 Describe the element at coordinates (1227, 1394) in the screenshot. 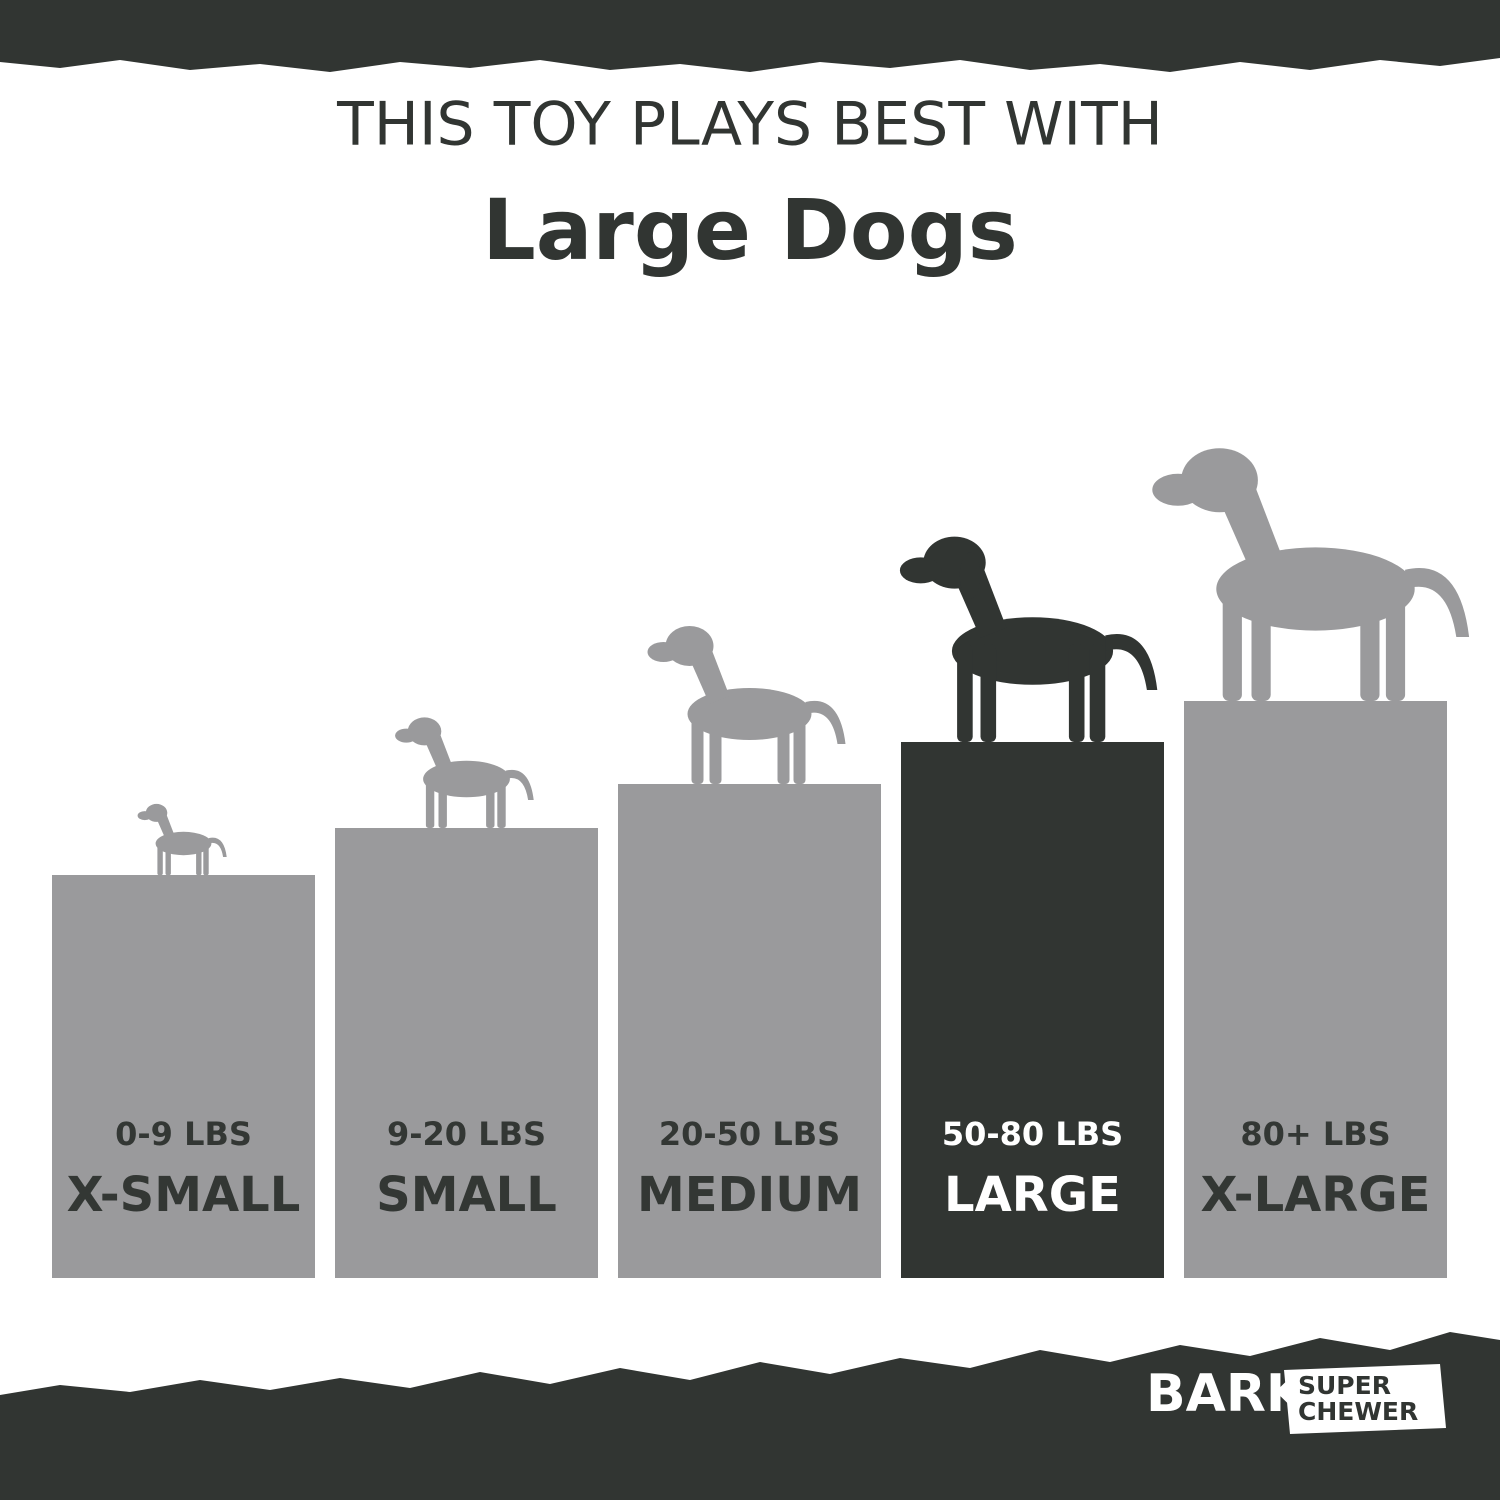

I see `logo-brand: BARK` at that location.